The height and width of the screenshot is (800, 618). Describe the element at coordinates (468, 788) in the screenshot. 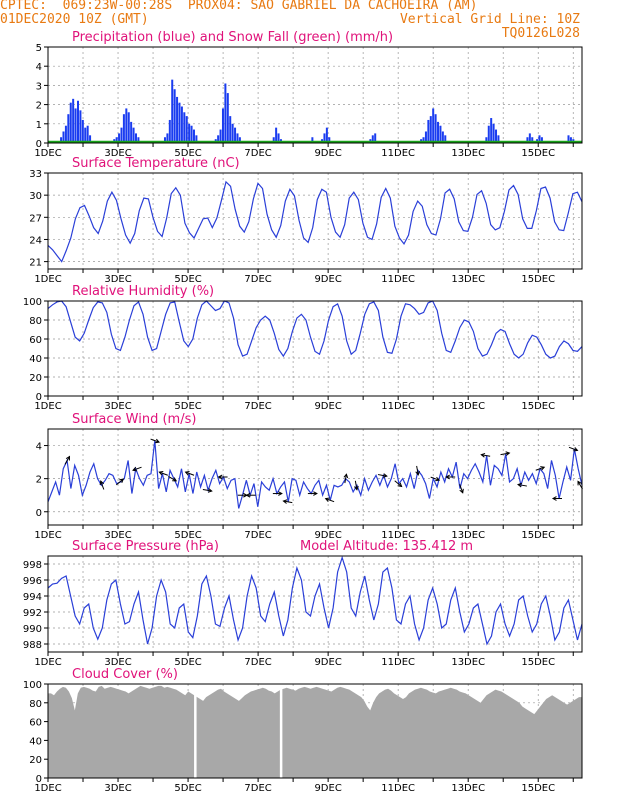

I see `cloud-xtick-label: 13DEC` at that location.